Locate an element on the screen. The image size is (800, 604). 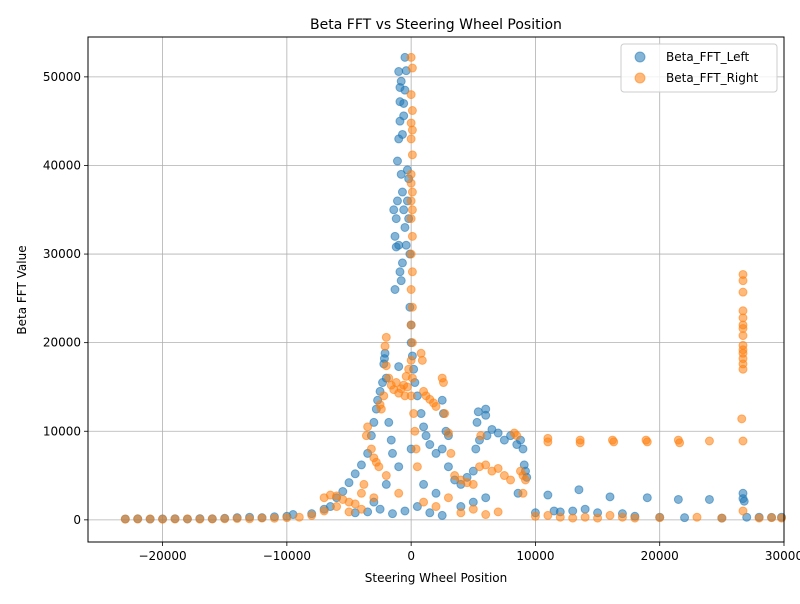
y-axis-label: Beta FFT Value is located at coordinates (22, 289).